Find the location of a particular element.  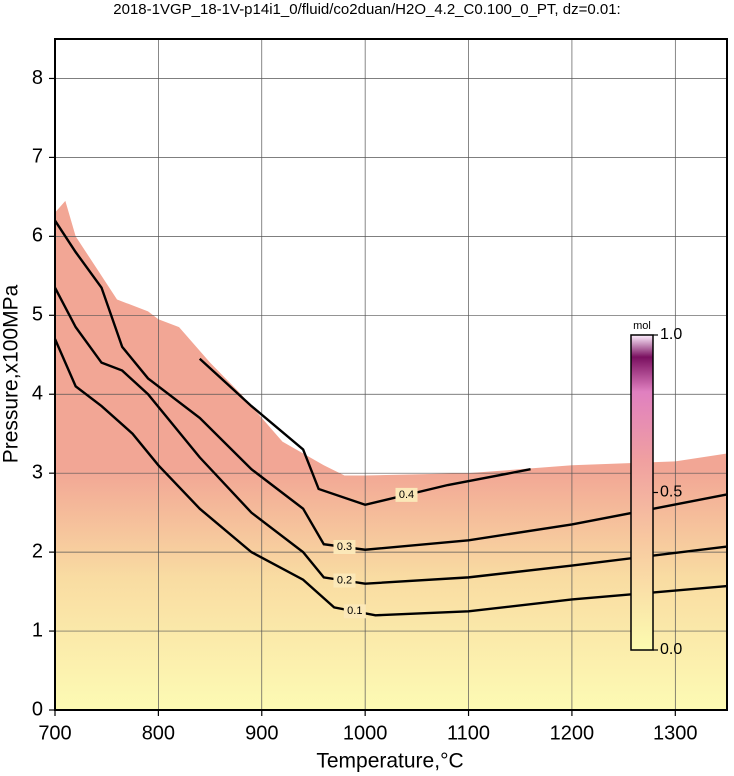

y-tick-label: 1 is located at coordinates (37, 630).